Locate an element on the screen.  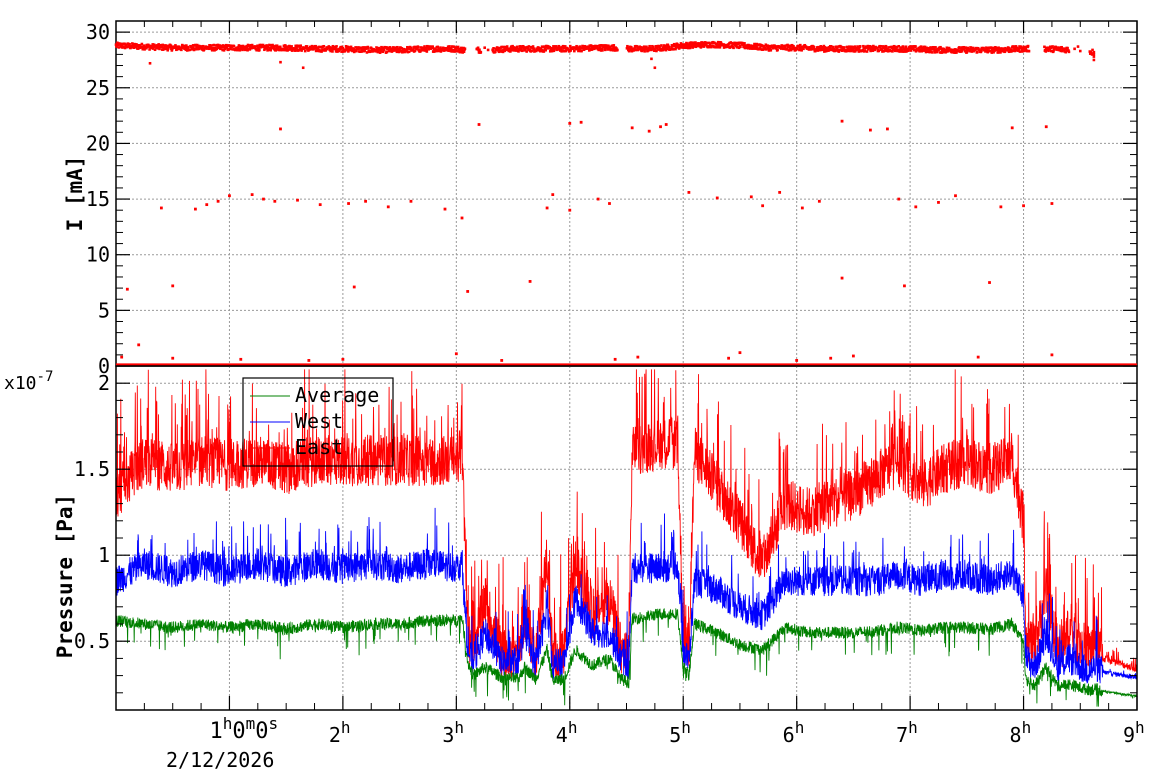
x-tick-label-unit: h is located at coordinates (573, 727).